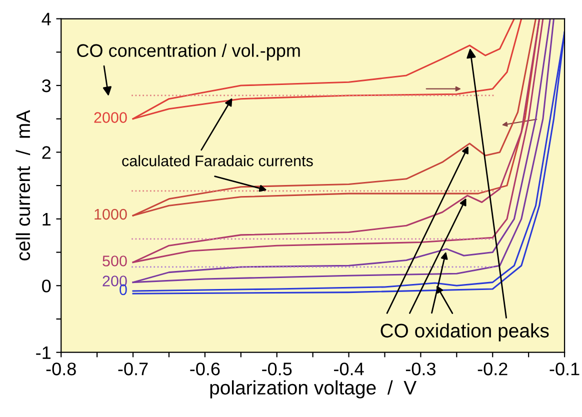 The image size is (582, 417). Describe the element at coordinates (110, 117) in the screenshot. I see `series-label: 2000` at that location.